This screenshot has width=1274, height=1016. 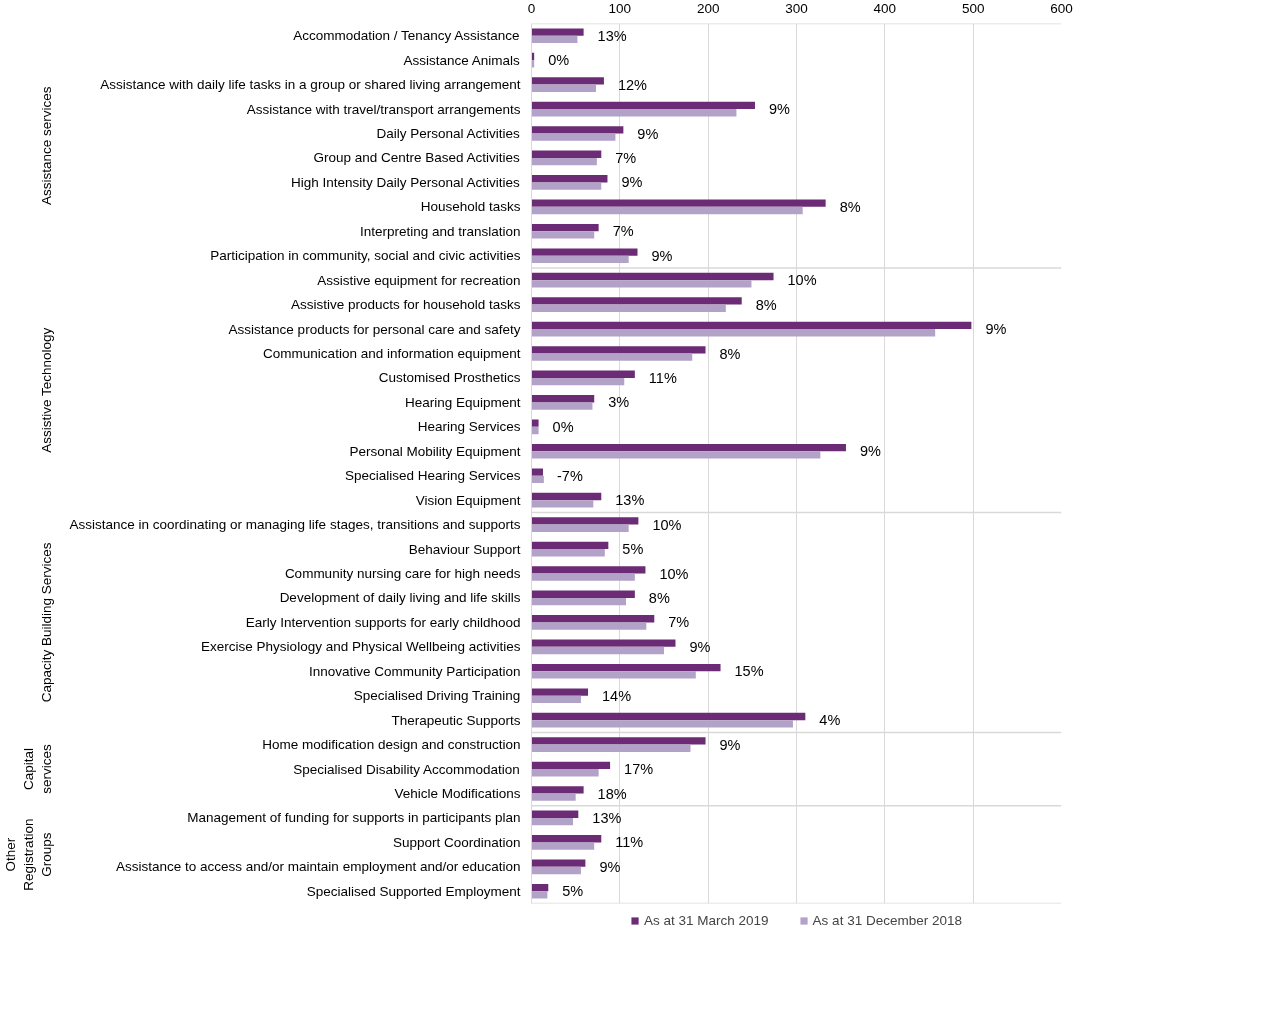 What do you see at coordinates (464, 549) in the screenshot?
I see `y-tick-label: Behaviour Support` at bounding box center [464, 549].